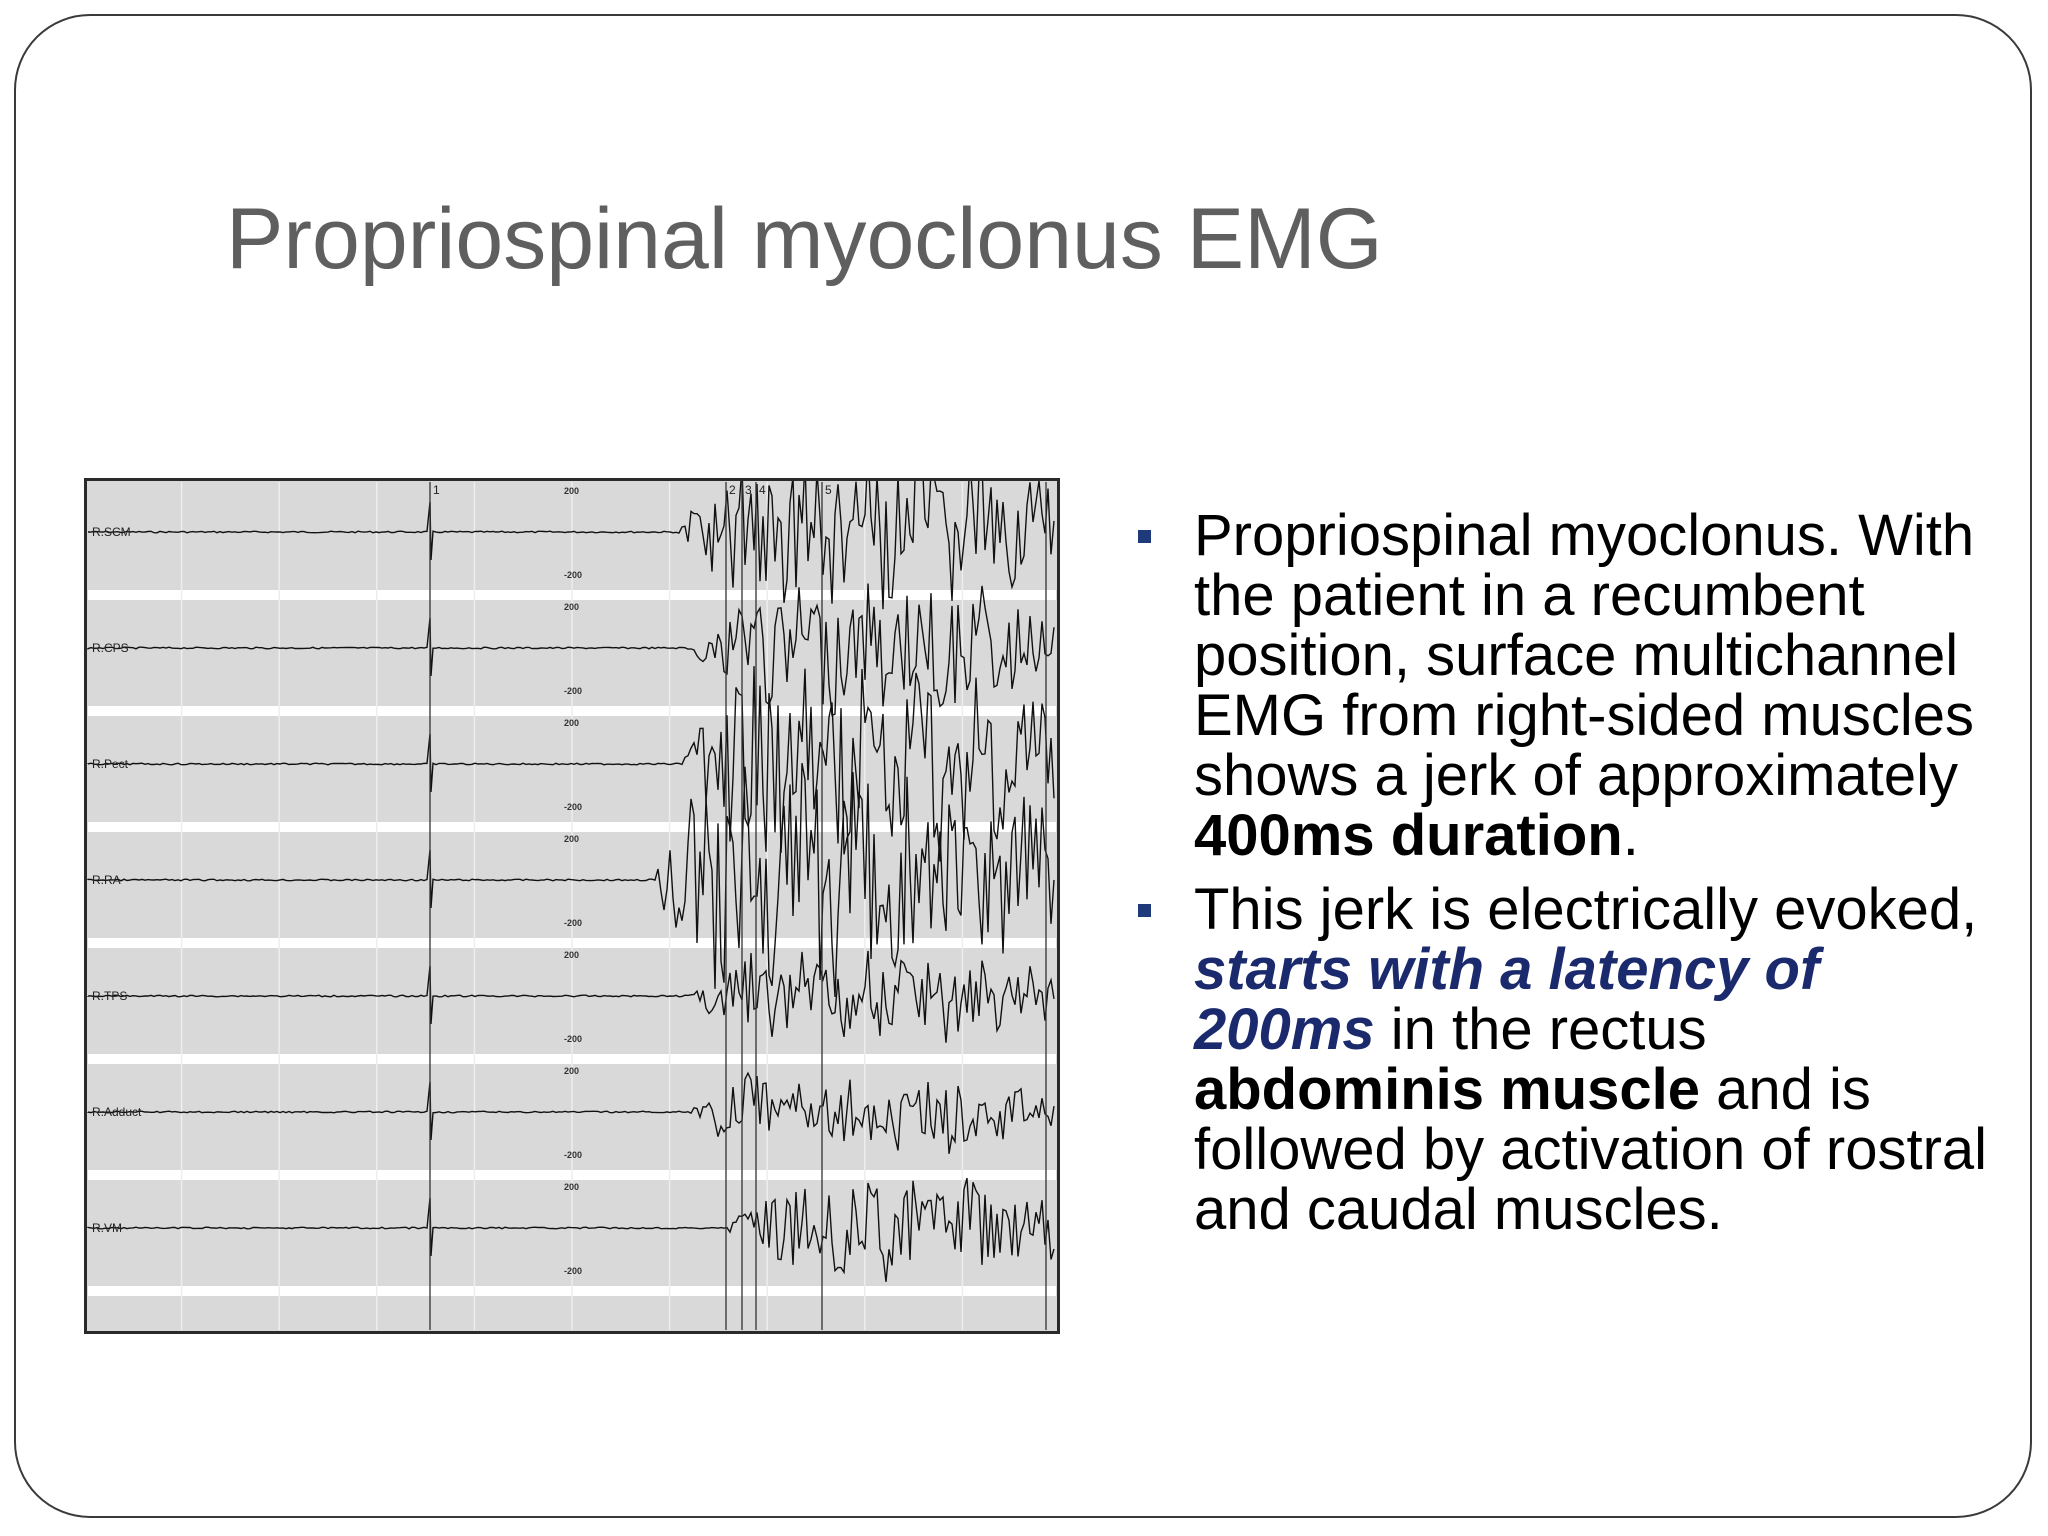  Describe the element at coordinates (762, 490) in the screenshot. I see `marker-label: 4` at that location.